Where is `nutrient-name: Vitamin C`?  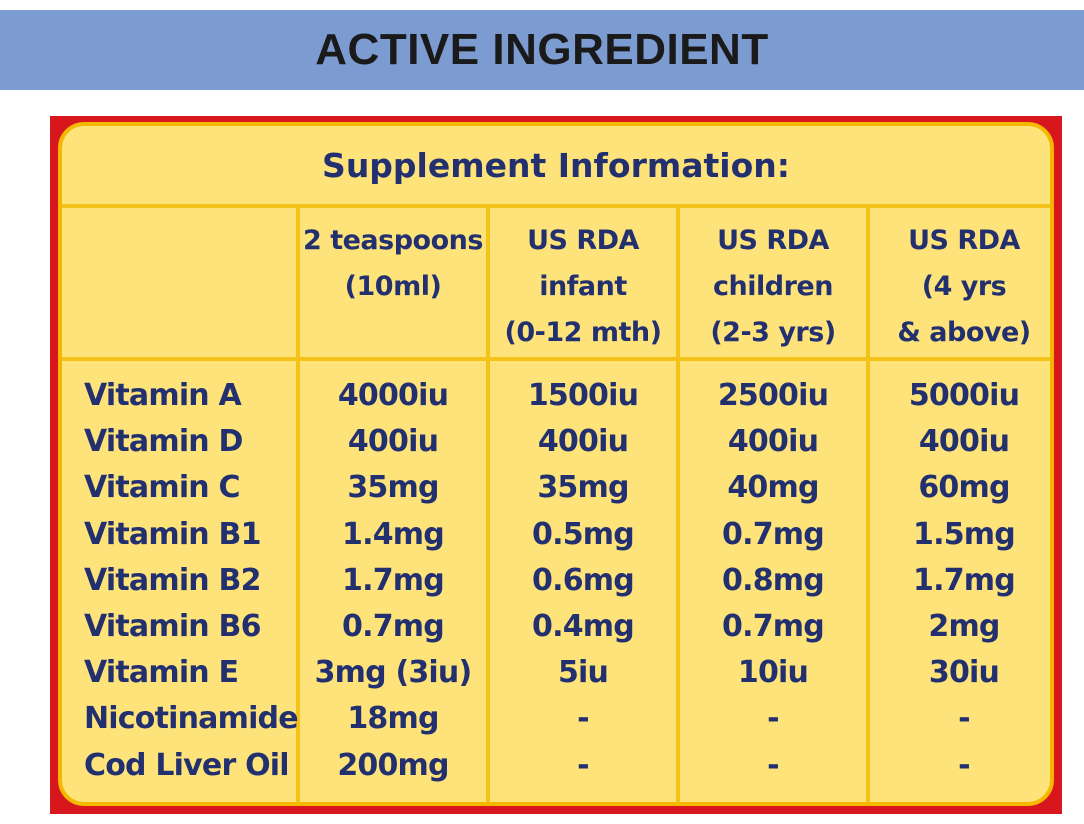 nutrient-name: Vitamin C is located at coordinates (162, 488).